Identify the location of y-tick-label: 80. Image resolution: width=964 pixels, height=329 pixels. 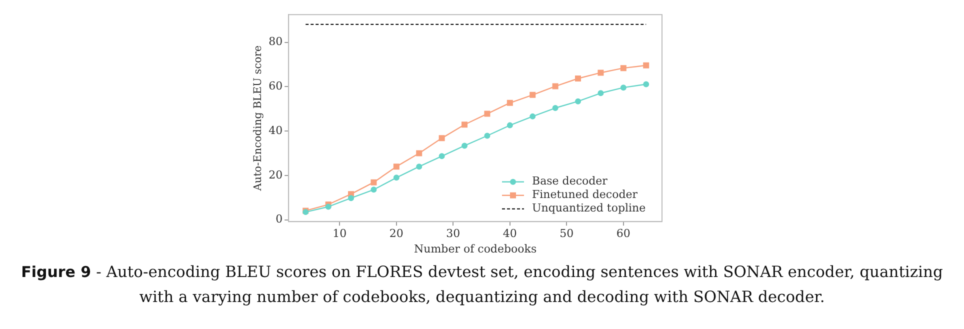
(275, 41).